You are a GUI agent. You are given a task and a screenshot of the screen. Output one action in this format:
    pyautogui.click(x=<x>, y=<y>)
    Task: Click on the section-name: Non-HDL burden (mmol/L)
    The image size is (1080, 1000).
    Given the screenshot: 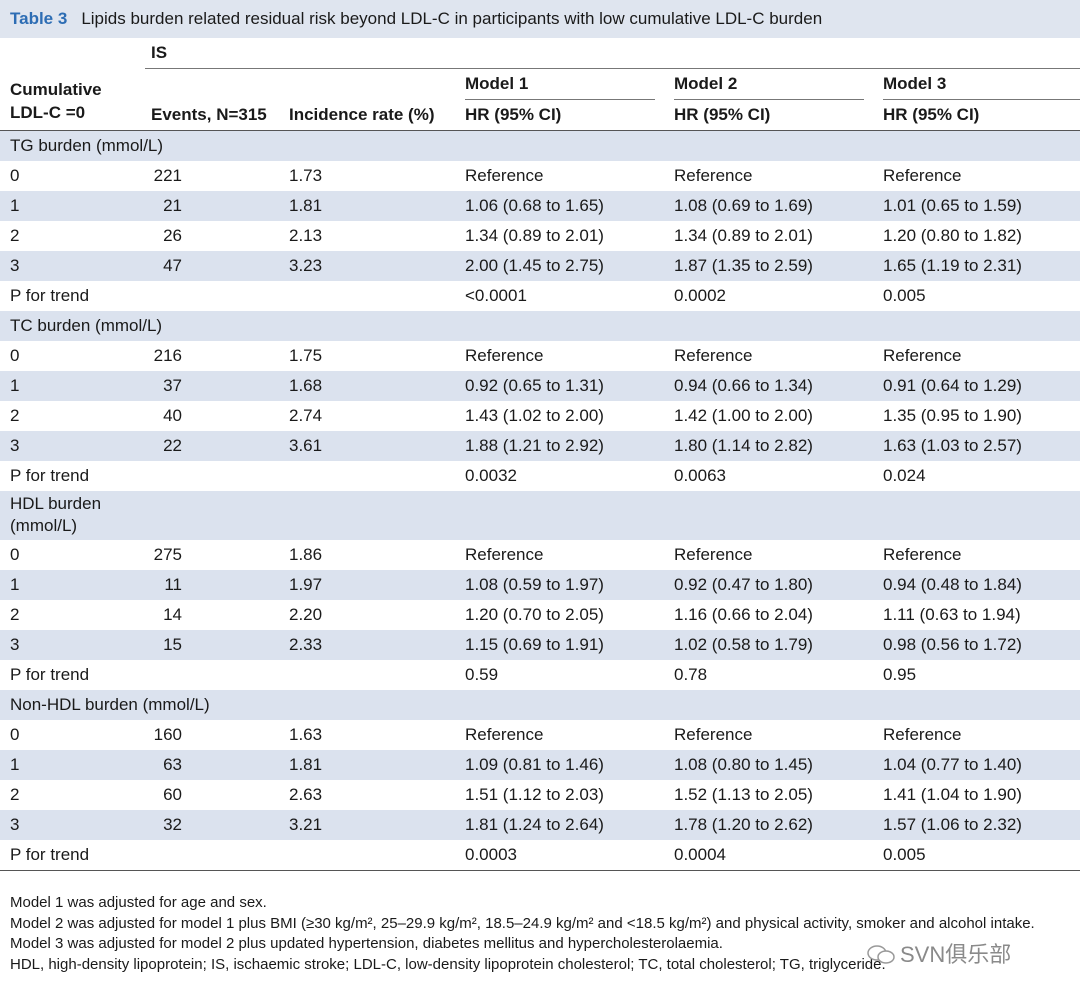 What is the action you would take?
    pyautogui.click(x=540, y=704)
    